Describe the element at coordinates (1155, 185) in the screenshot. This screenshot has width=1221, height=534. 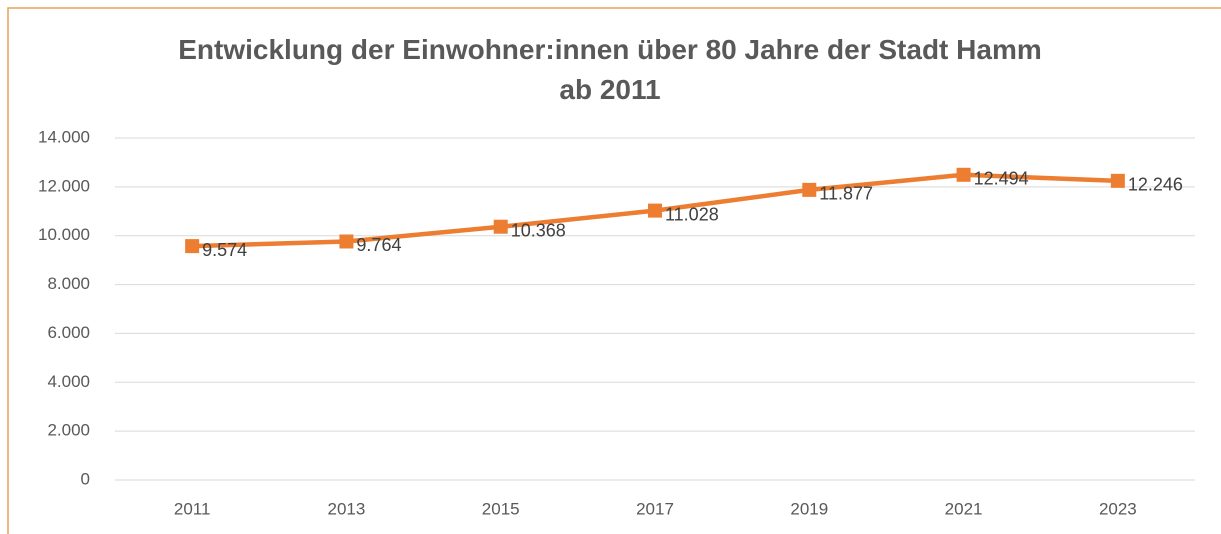
I see `data-label: 12.246` at that location.